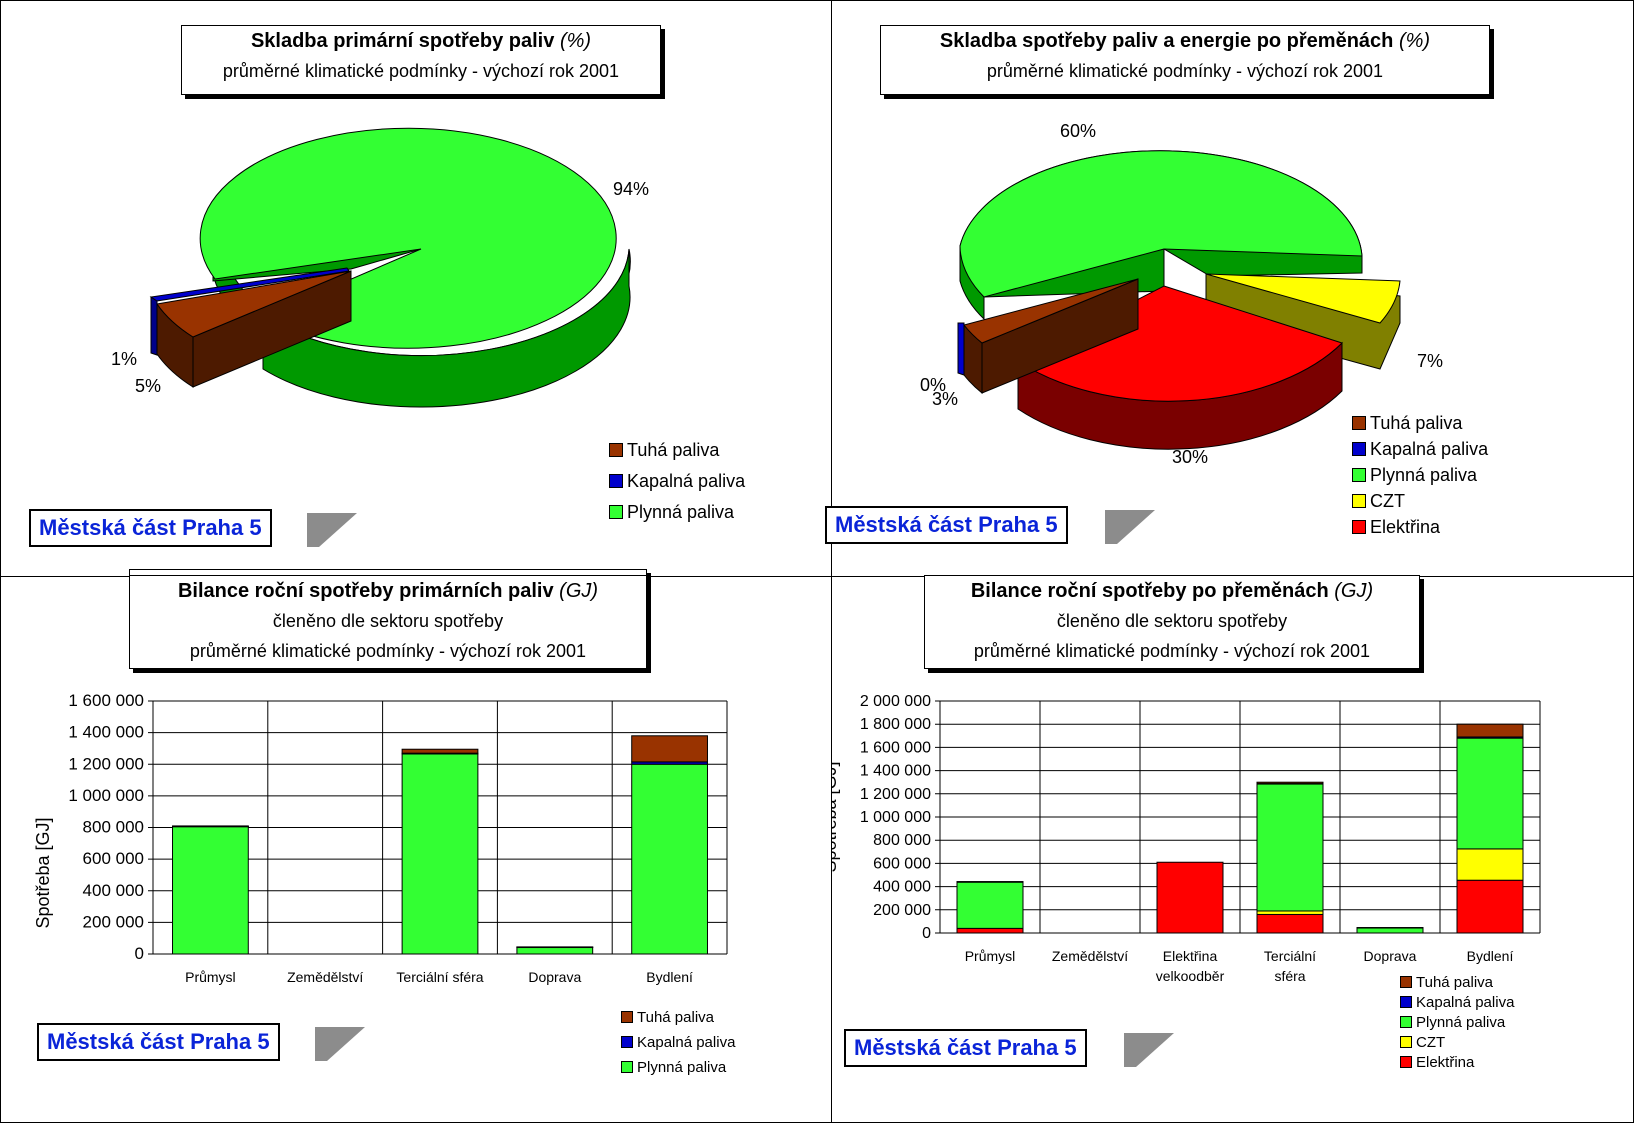 Image resolution: width=1634 pixels, height=1123 pixels. Describe the element at coordinates (1190, 976) in the screenshot. I see `x-tick-label: velkoodběr` at that location.